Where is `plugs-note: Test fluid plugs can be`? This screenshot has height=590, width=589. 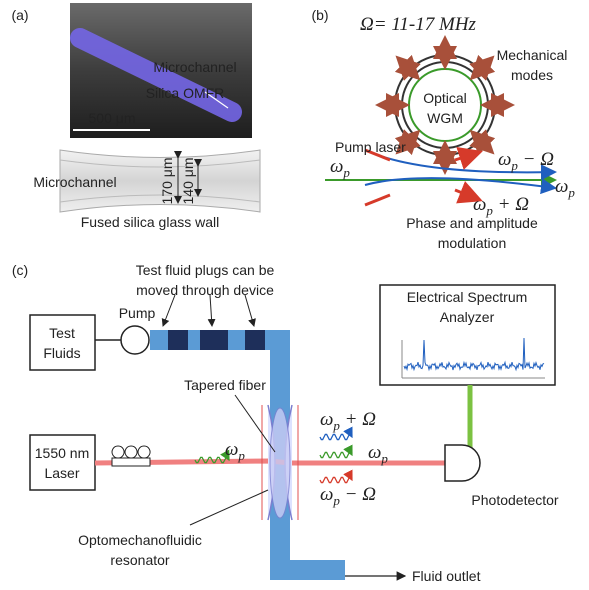 plugs-note: Test fluid plugs can be is located at coordinates (205, 270).